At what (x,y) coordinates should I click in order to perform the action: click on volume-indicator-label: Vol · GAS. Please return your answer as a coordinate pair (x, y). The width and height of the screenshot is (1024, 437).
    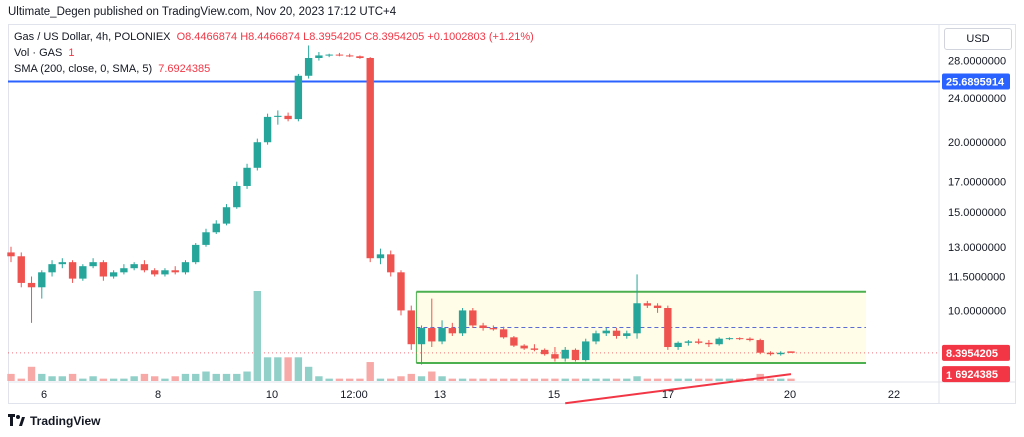
    Looking at the image, I should click on (38, 53).